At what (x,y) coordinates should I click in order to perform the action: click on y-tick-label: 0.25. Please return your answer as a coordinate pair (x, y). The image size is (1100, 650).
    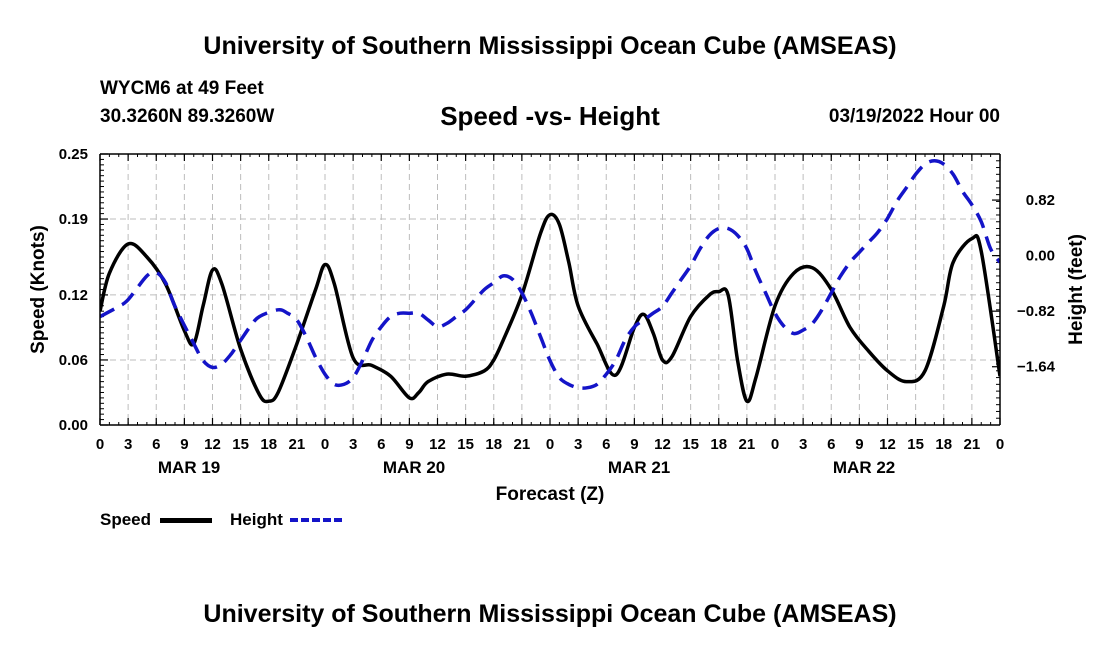
    Looking at the image, I should click on (73, 154).